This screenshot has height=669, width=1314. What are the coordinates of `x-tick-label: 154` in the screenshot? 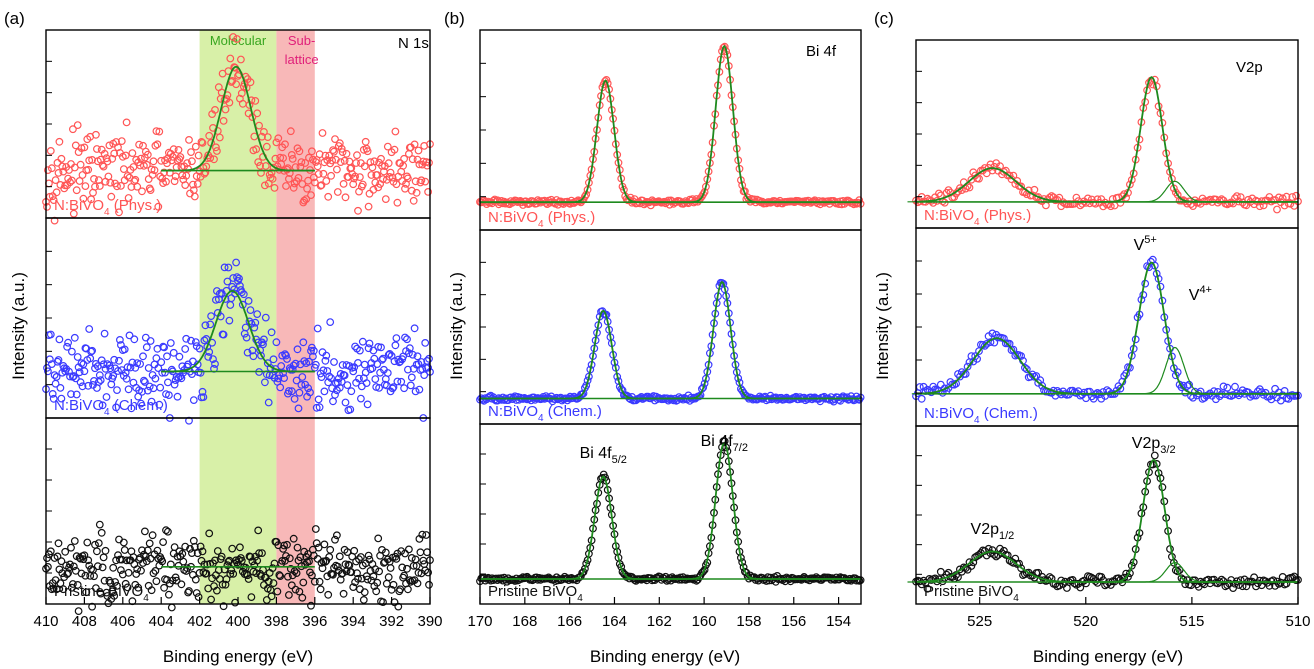 It's located at (838, 621).